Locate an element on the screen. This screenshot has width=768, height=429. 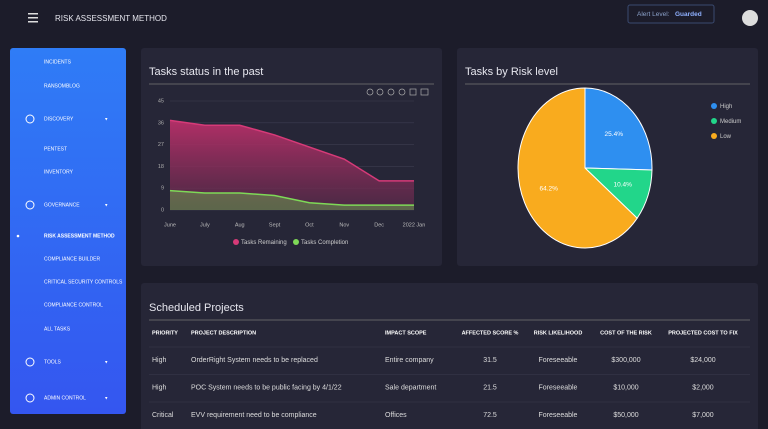
y-tick-label: 9 is located at coordinates (162, 189).